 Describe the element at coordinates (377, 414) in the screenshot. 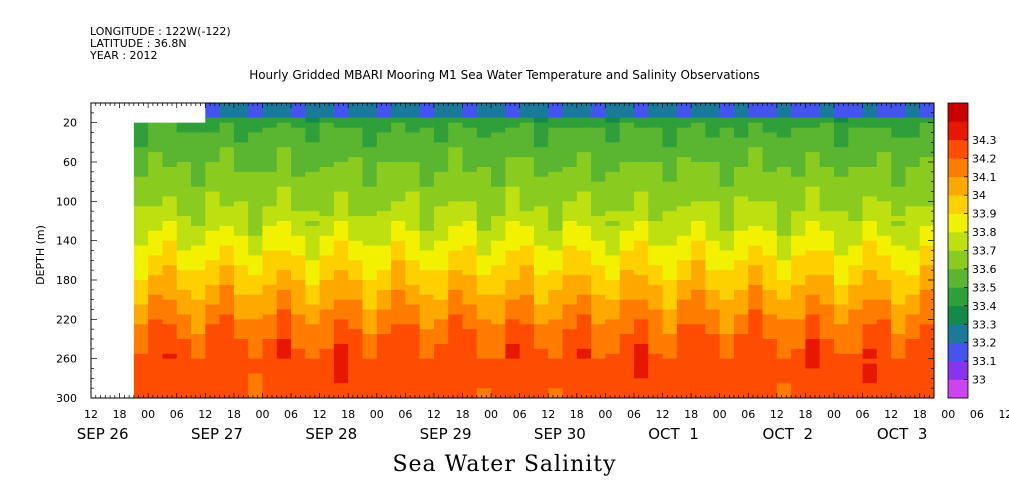

I see `x-tick-label: 00` at that location.